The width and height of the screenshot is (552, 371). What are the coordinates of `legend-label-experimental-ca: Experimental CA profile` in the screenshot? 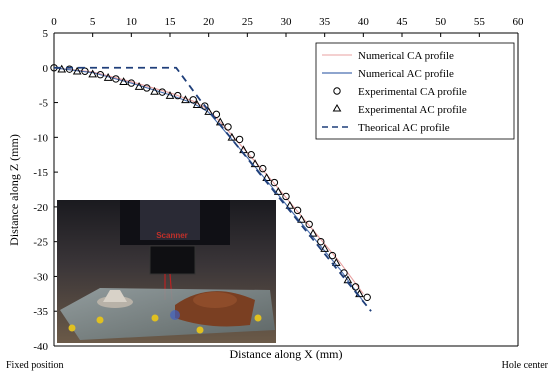 It's located at (412, 92).